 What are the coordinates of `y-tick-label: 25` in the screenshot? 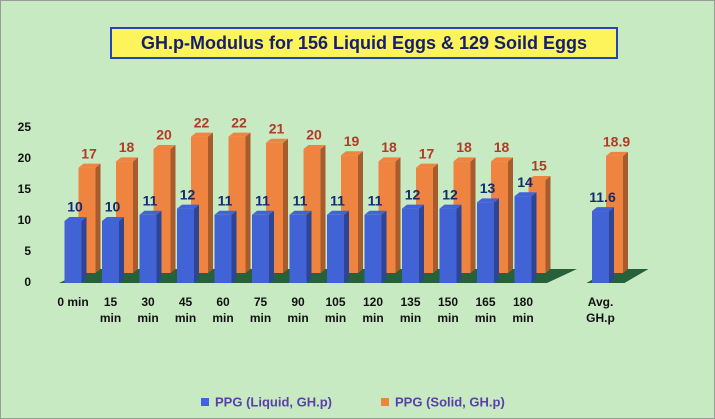 It's located at (25, 127).